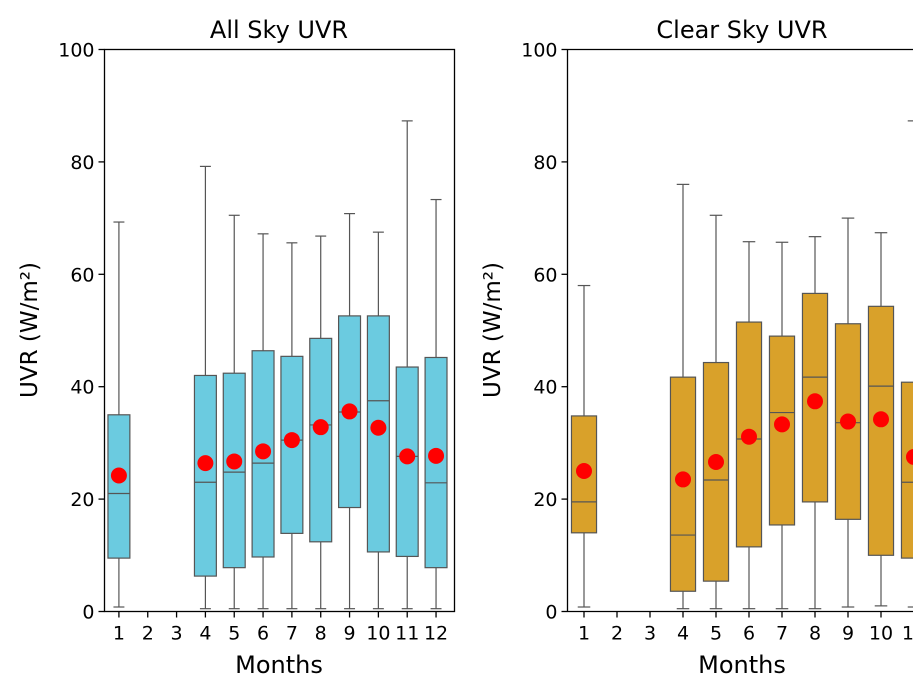  What do you see at coordinates (741, 30) in the screenshot?
I see `chart-title: Clear Sky UVR` at bounding box center [741, 30].